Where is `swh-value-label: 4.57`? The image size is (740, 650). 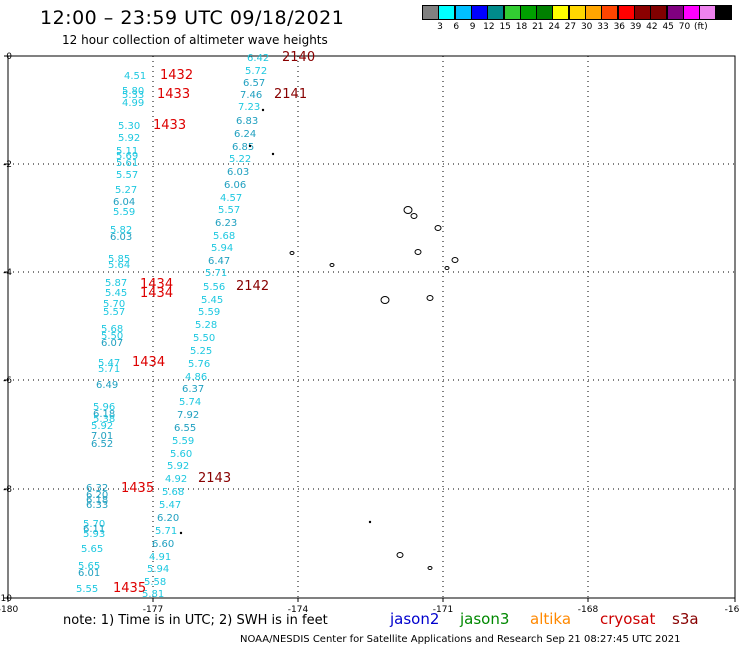
swh-value-label: 4.57 is located at coordinates (231, 198).